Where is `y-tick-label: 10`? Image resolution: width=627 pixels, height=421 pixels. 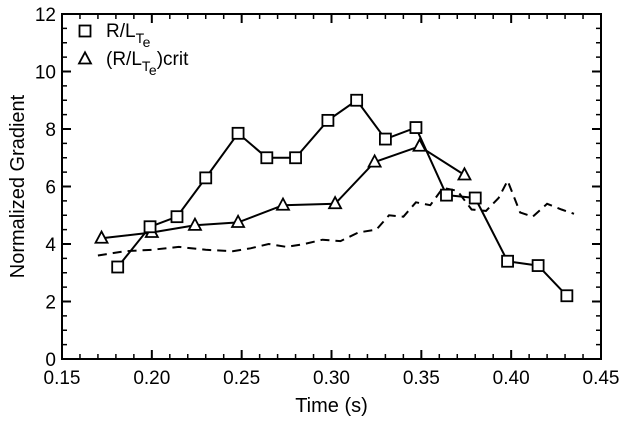 y-tick-label: 10 is located at coordinates (45, 73).